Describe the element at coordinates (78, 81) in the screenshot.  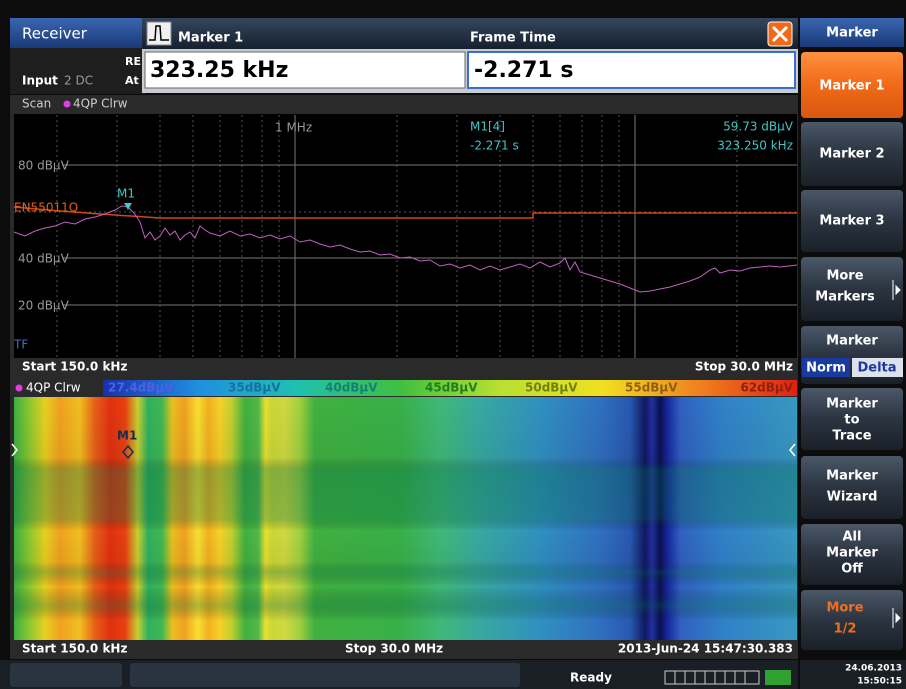
I see `input-value: 2 DC` at that location.